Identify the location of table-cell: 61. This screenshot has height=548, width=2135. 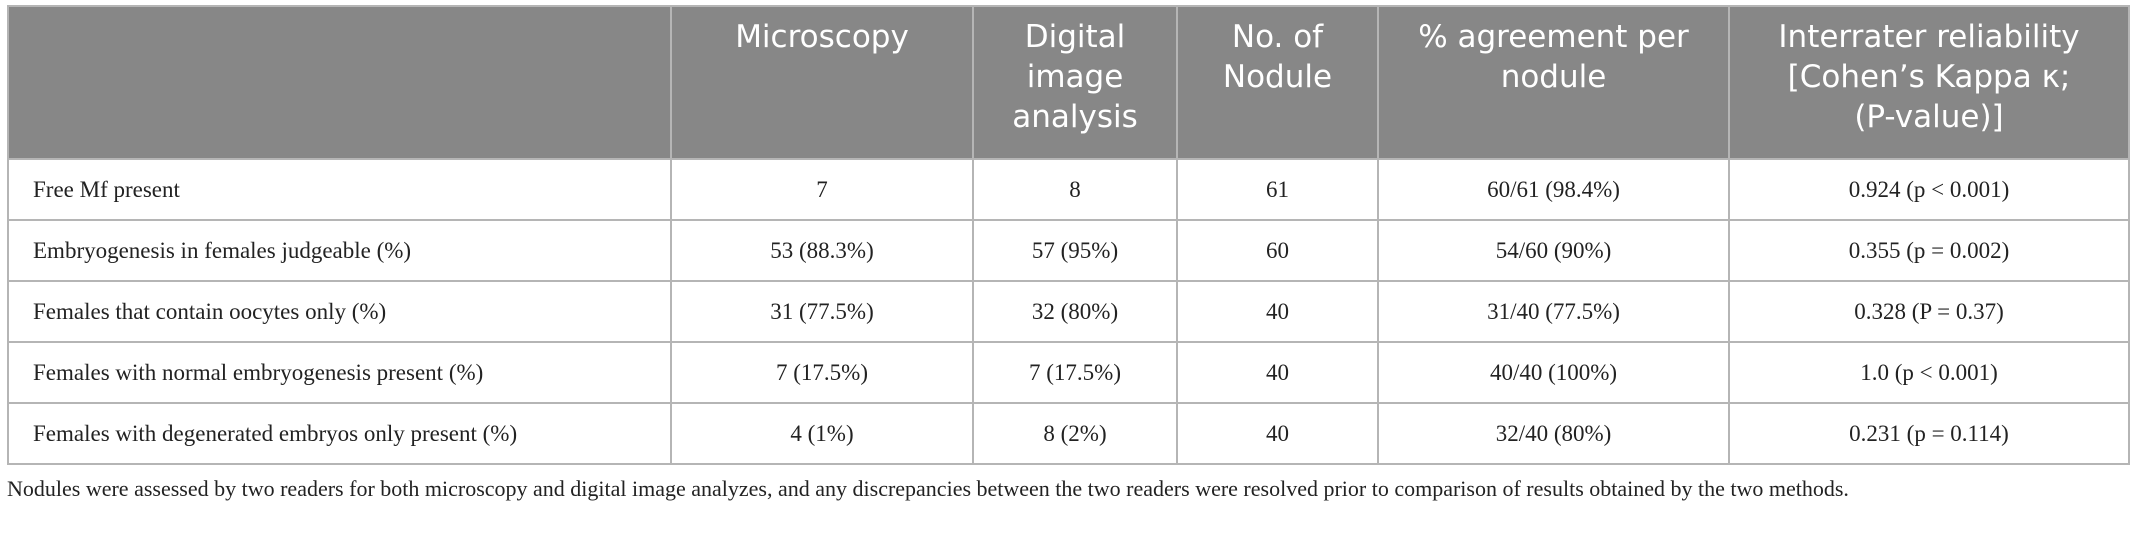
(1277, 189).